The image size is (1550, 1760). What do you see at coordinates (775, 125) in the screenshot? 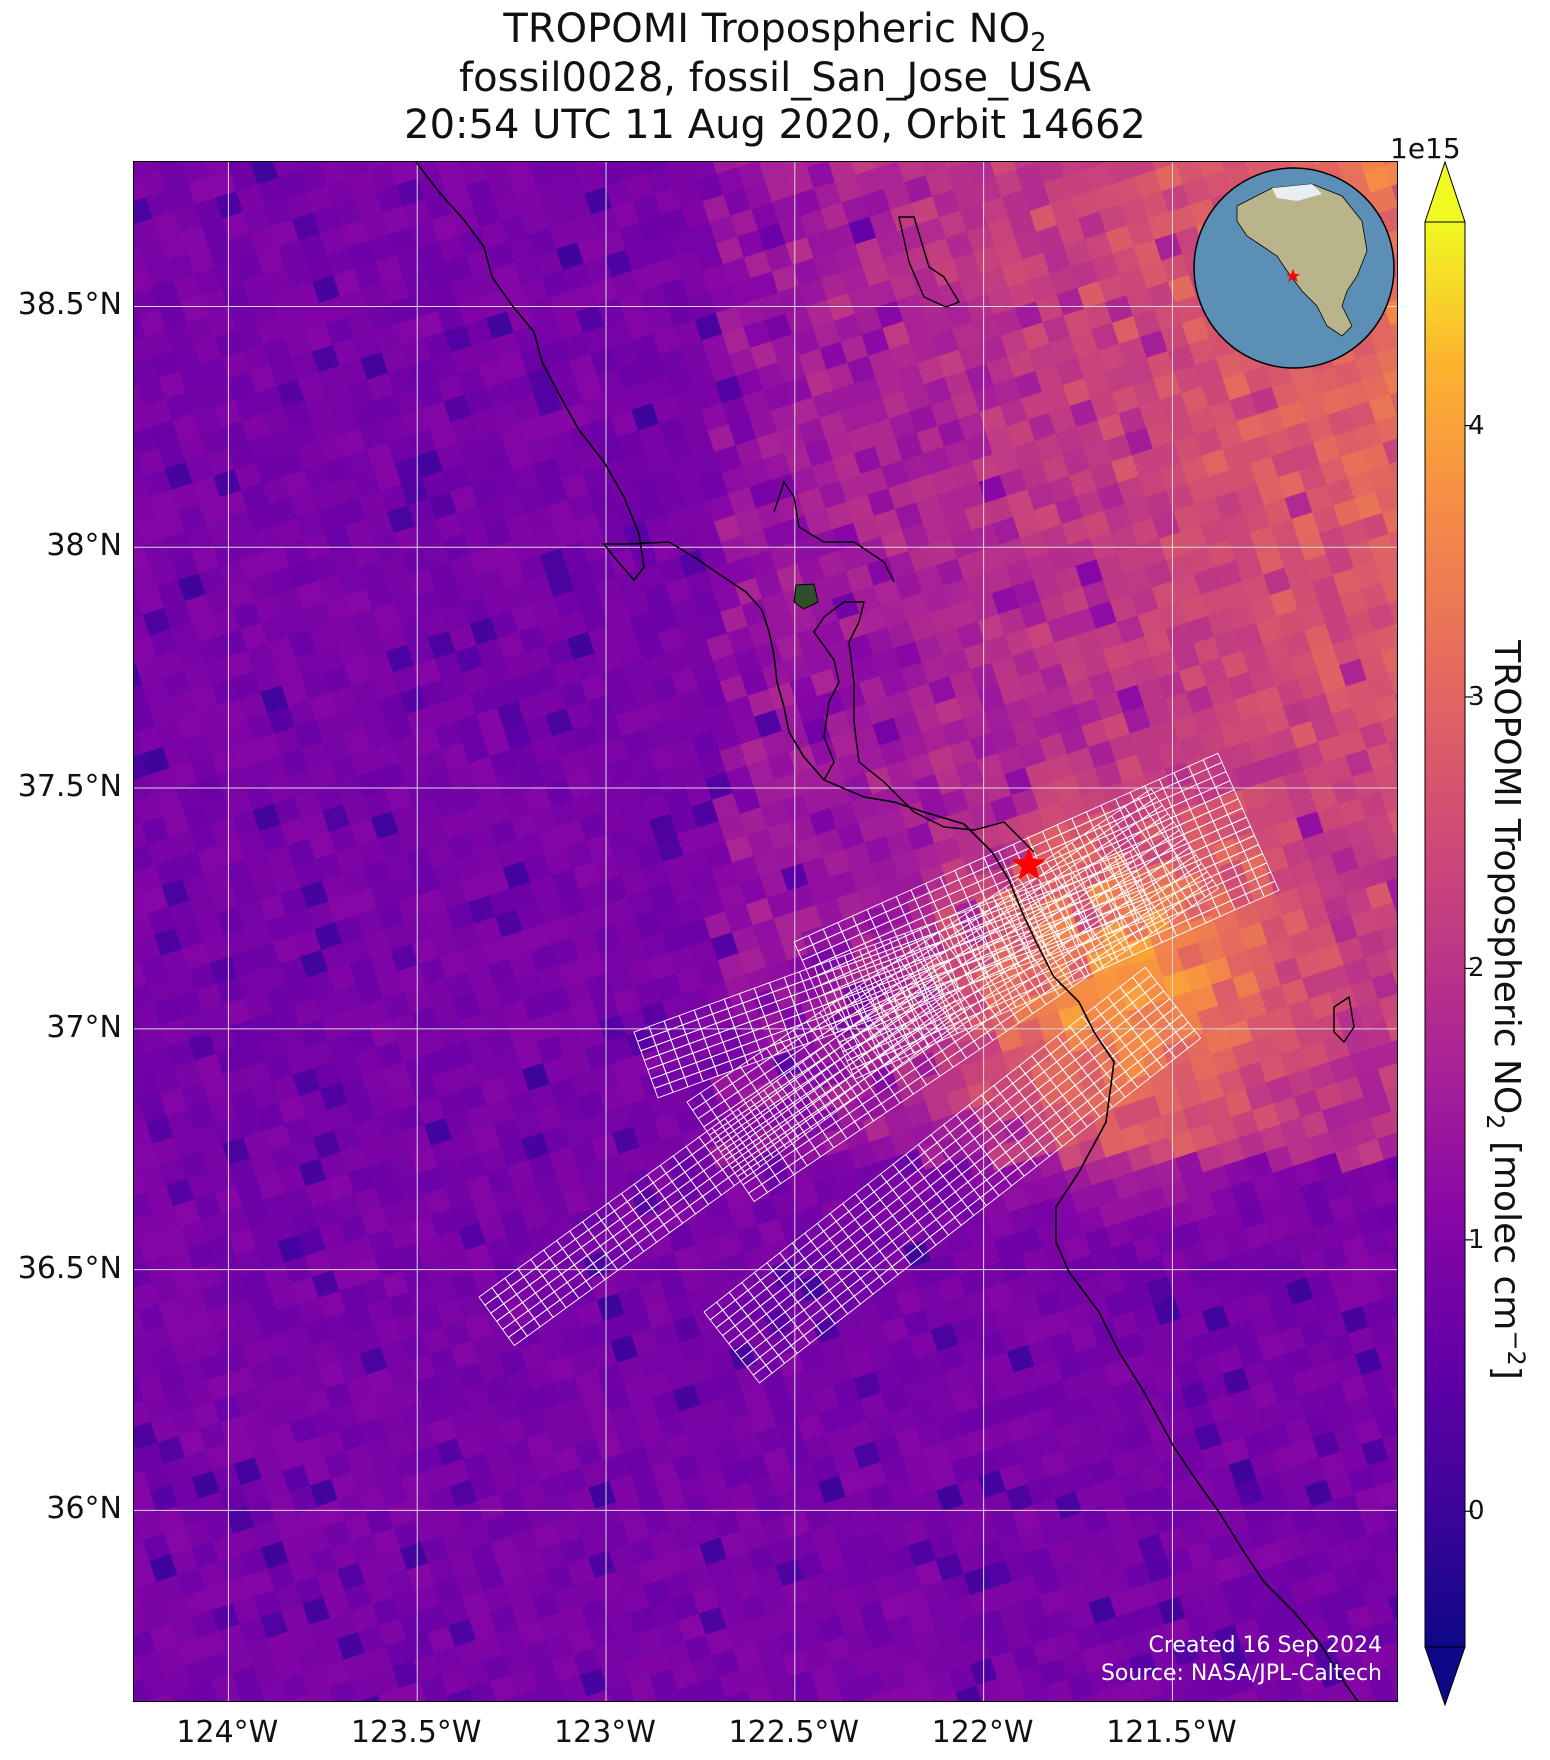
I see `title-line-3: 20:54 UTC 11 Aug 2020, Orbit 14662` at bounding box center [775, 125].